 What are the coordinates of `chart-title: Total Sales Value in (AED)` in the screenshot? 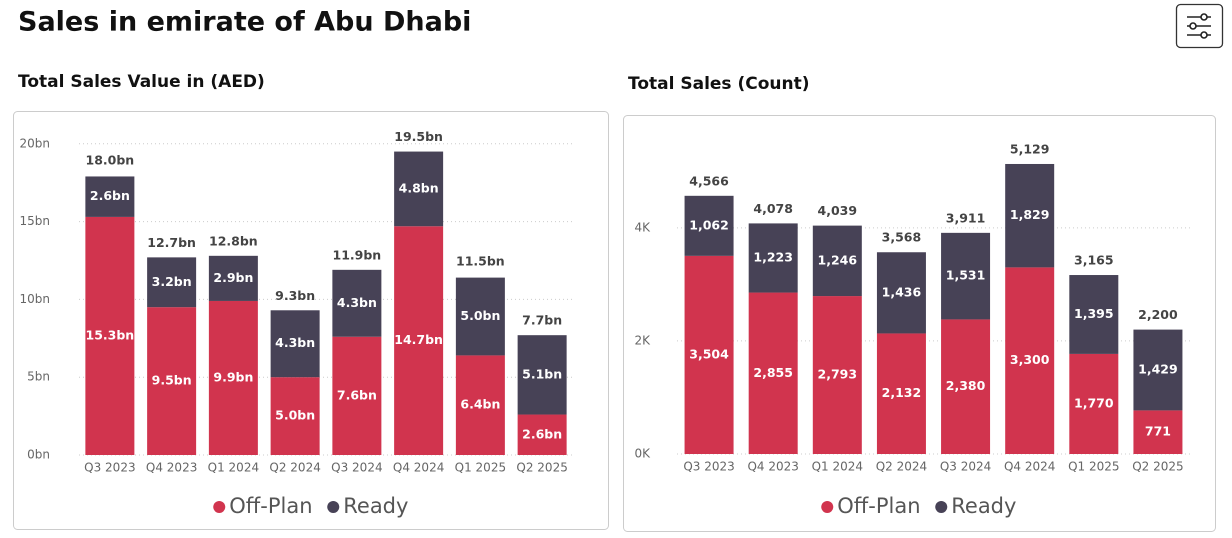 It's located at (141, 82).